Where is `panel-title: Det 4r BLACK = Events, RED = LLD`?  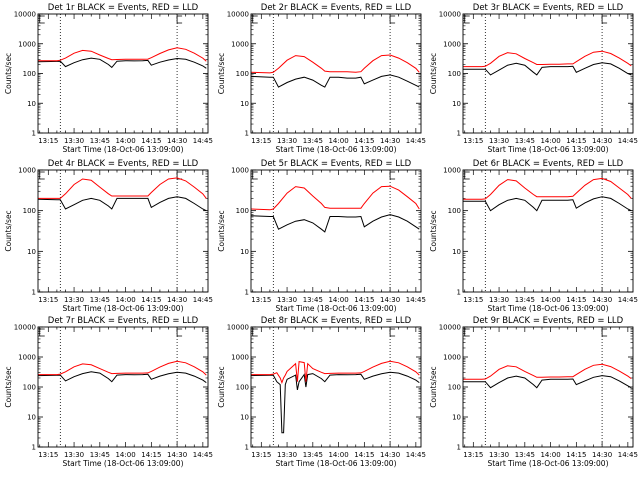
panel-title: Det 4r BLACK = Events, RED = LLD is located at coordinates (123, 164).